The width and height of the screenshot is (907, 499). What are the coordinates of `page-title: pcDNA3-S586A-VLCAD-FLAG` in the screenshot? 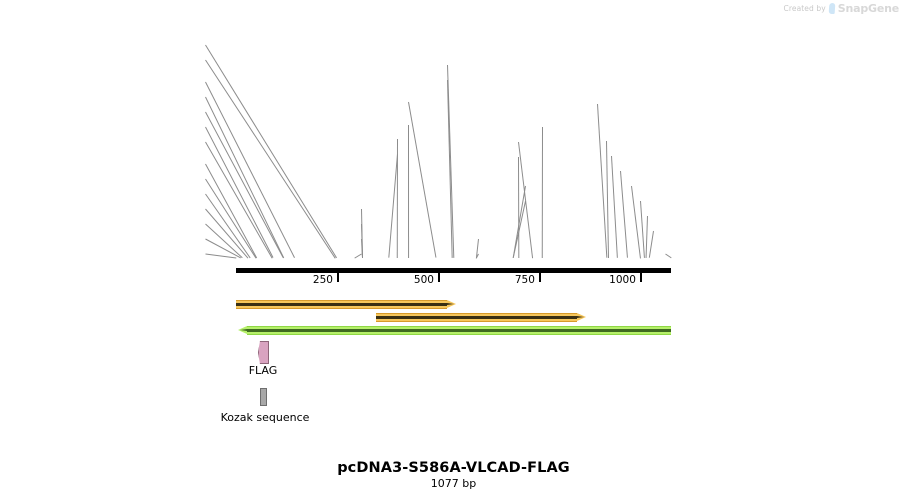 It's located at (453, 468).